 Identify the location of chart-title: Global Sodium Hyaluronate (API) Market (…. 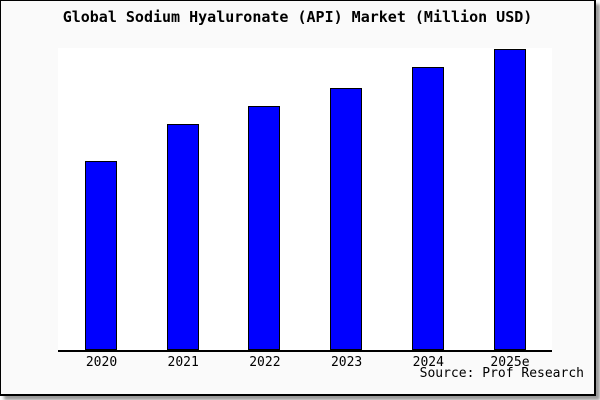
(297, 17).